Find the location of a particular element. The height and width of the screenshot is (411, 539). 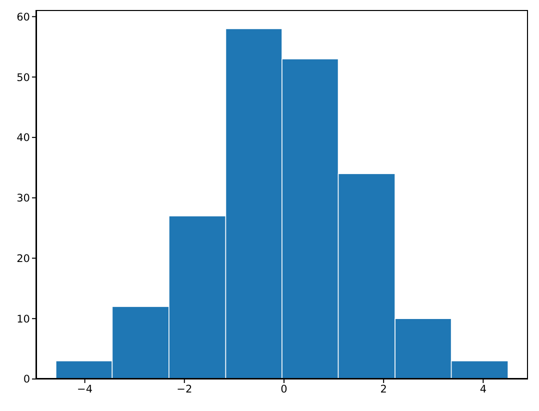

y-tick-label: 40 is located at coordinates (23, 138).